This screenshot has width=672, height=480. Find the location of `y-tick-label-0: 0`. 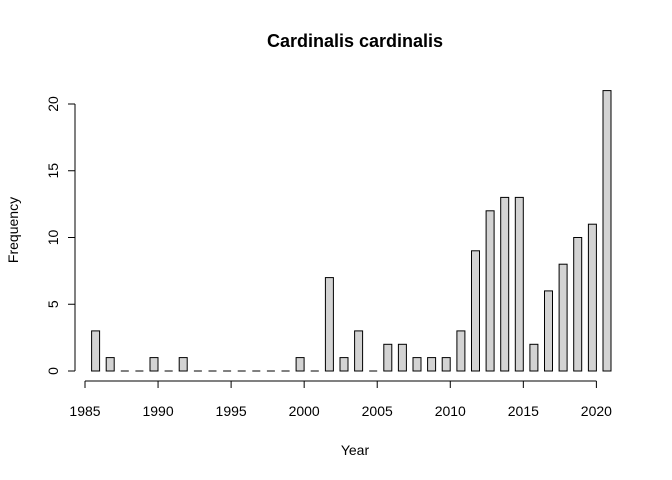

y-tick-label-0: 0 is located at coordinates (53, 371).